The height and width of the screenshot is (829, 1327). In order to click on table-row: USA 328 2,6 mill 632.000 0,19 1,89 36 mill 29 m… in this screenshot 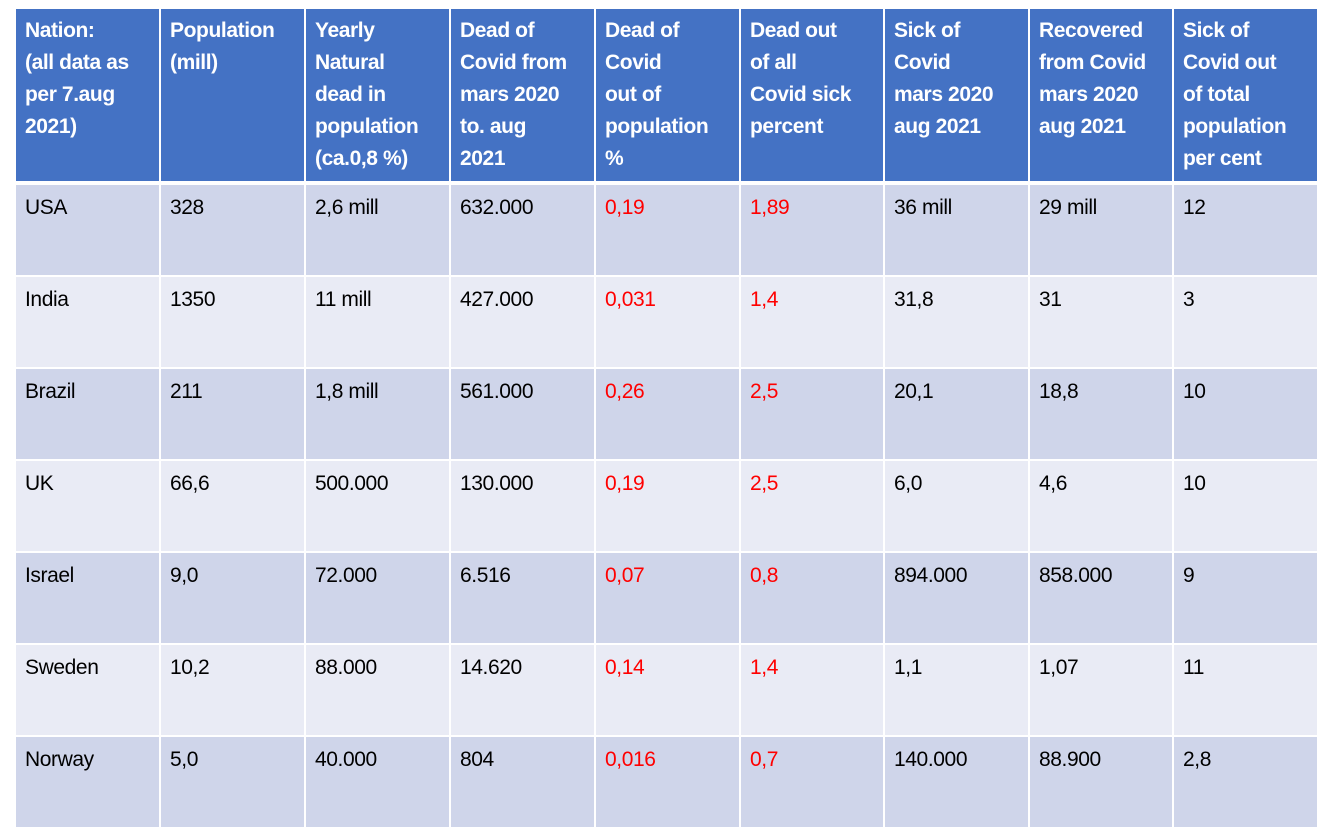, I will do `click(666, 229)`.